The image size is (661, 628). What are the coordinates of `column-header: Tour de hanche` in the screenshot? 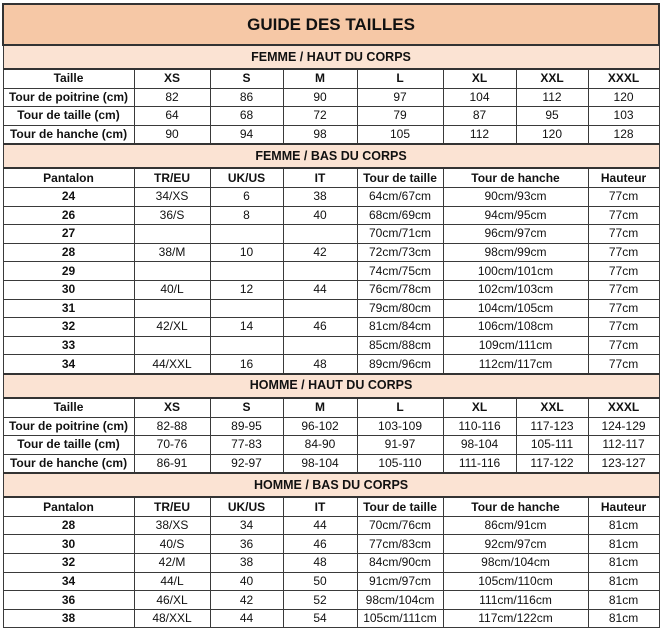 It's located at (515, 506).